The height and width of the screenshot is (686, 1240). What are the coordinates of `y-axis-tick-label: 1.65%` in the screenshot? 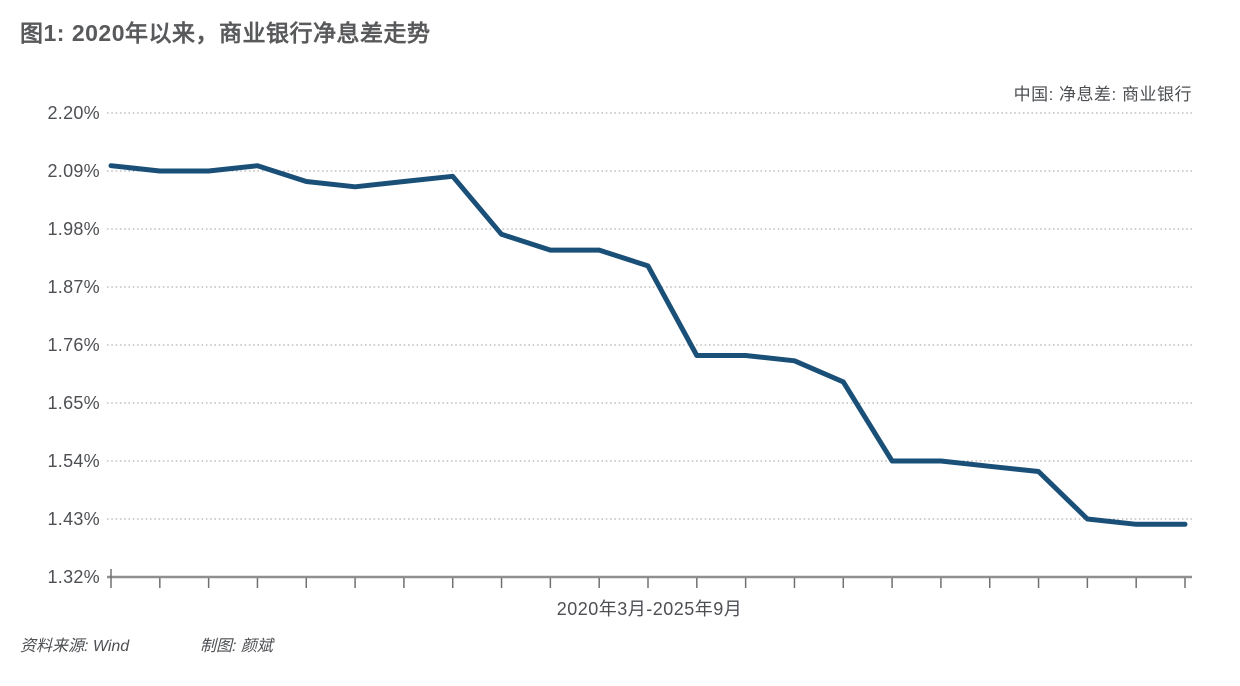 It's located at (73, 403).